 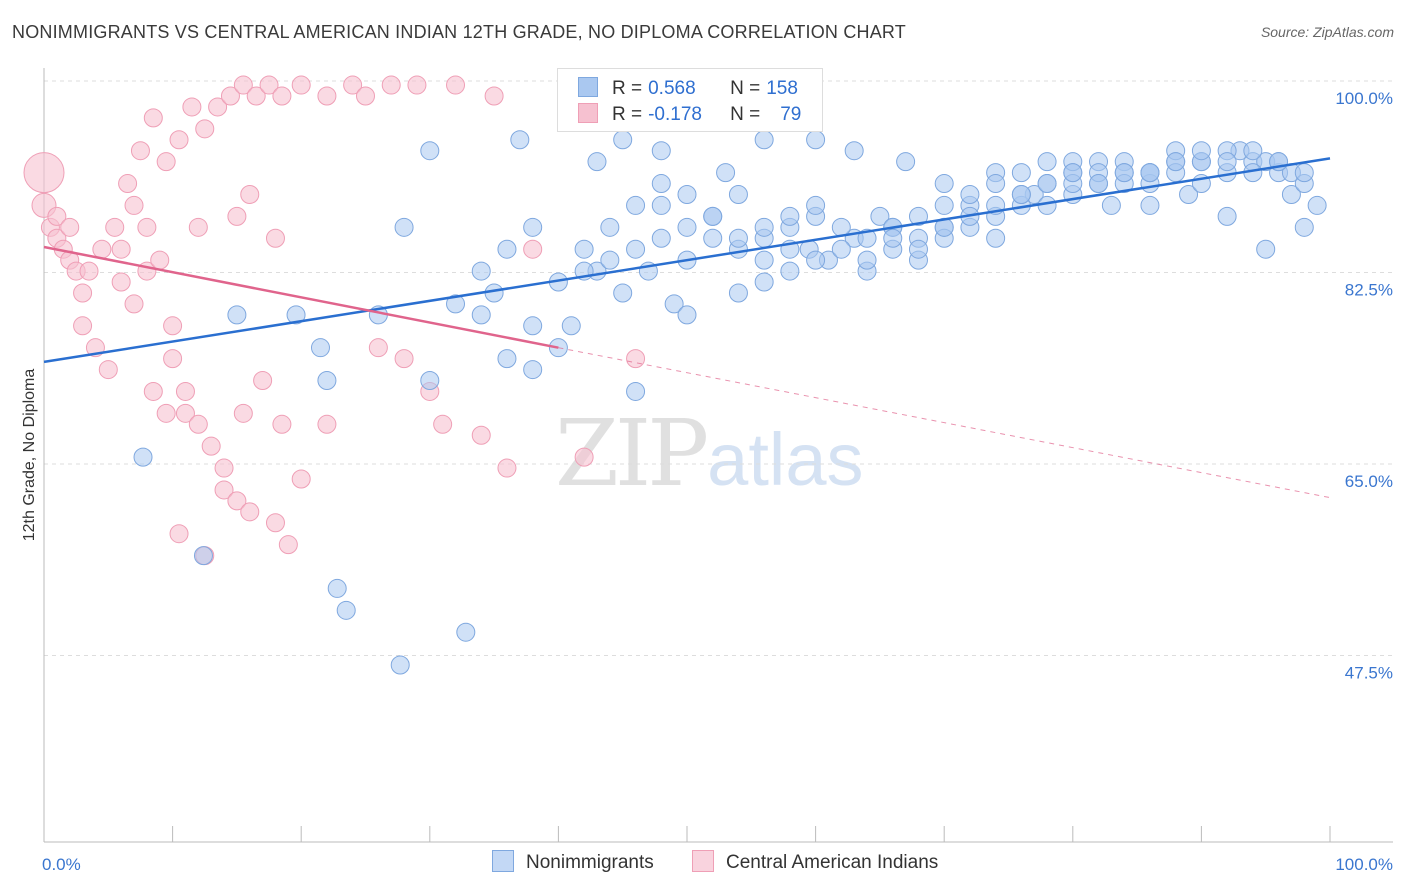 I want to click on central-american-indians-trend-line, so click(x=301, y=297).